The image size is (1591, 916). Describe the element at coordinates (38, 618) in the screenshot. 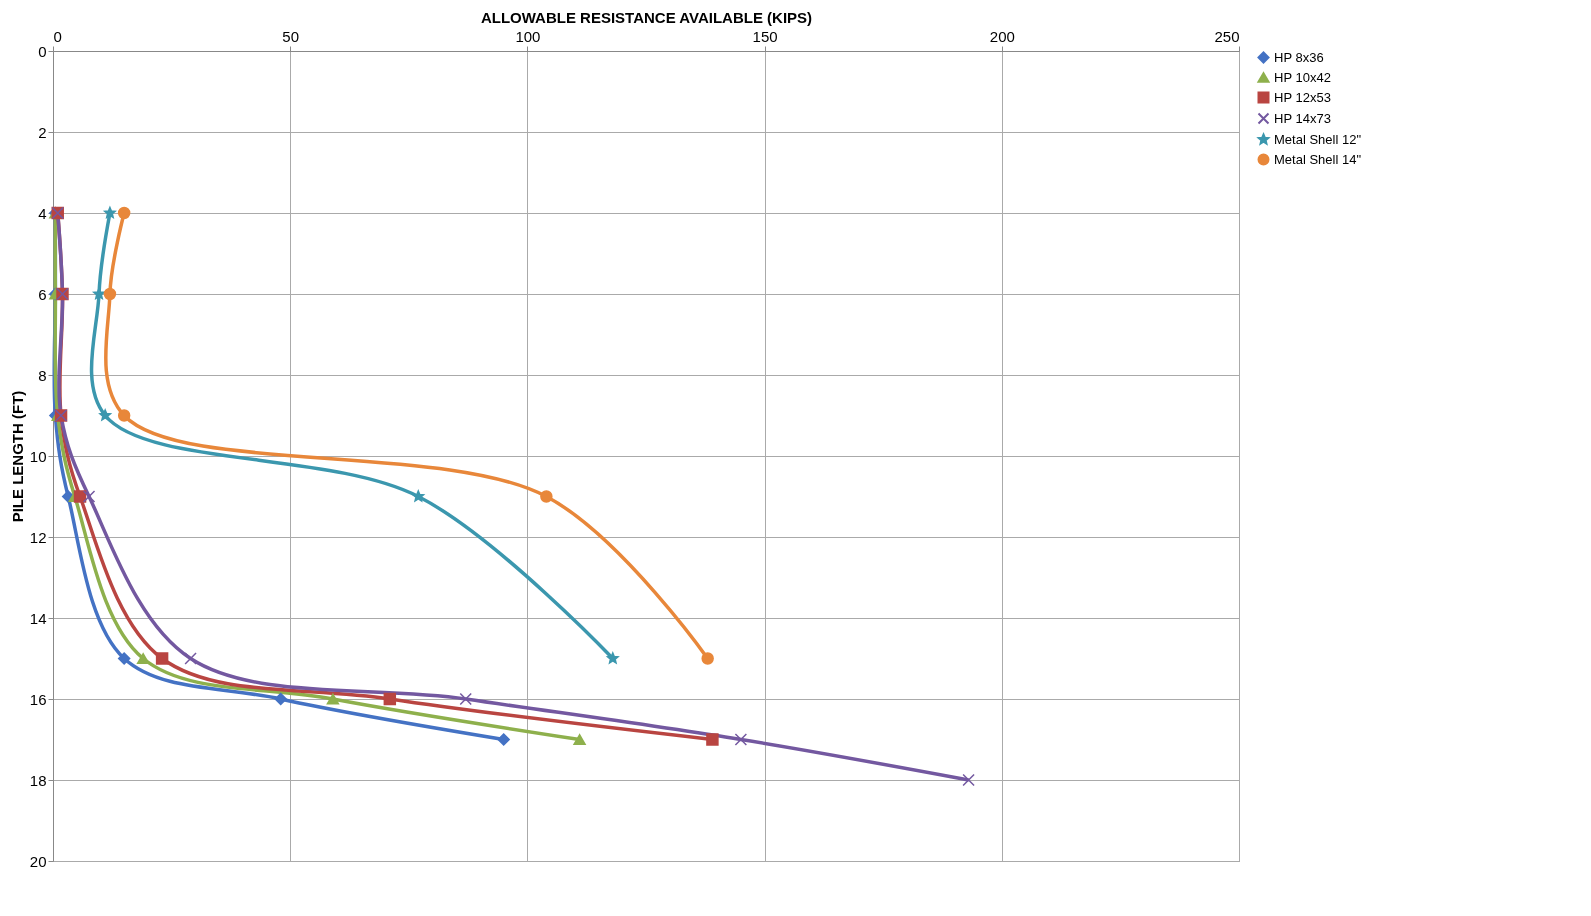

I see `y-tick-label: 14` at that location.